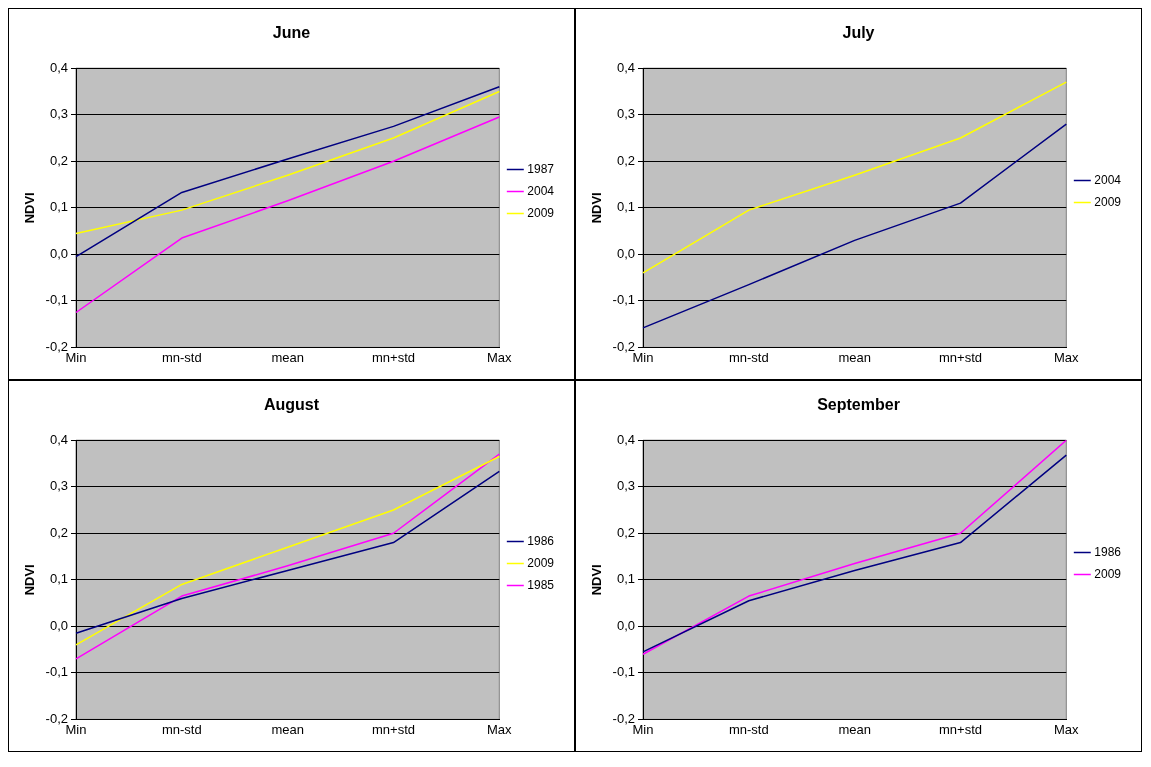 The image size is (1151, 767). I want to click on chart-title: September, so click(858, 405).